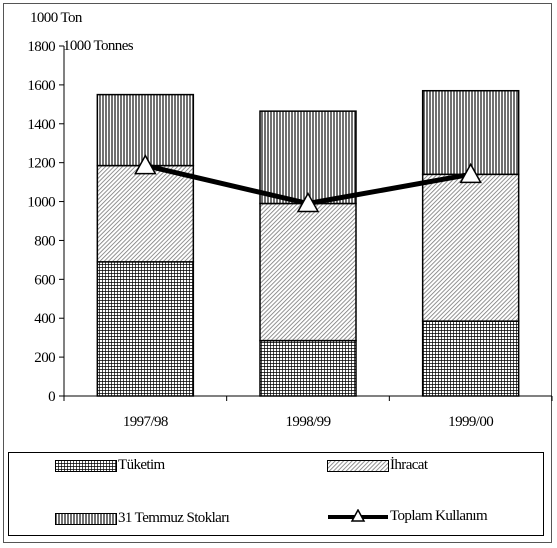  What do you see at coordinates (98, 46) in the screenshot?
I see `unit-label-tonnes: 1000 Tonnes` at bounding box center [98, 46].